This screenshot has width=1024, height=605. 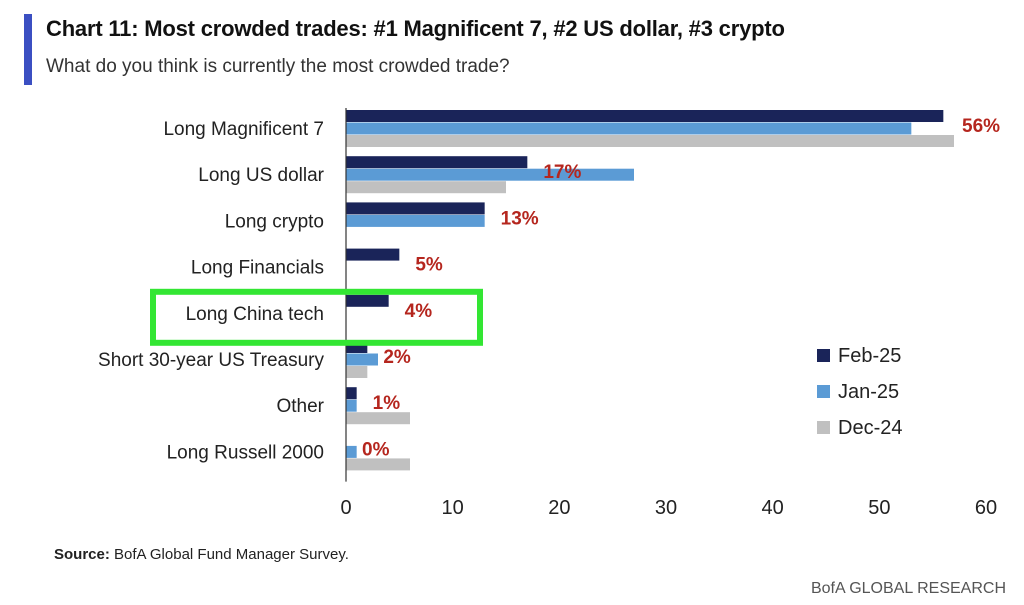 I want to click on data-label: 0%, so click(x=376, y=449).